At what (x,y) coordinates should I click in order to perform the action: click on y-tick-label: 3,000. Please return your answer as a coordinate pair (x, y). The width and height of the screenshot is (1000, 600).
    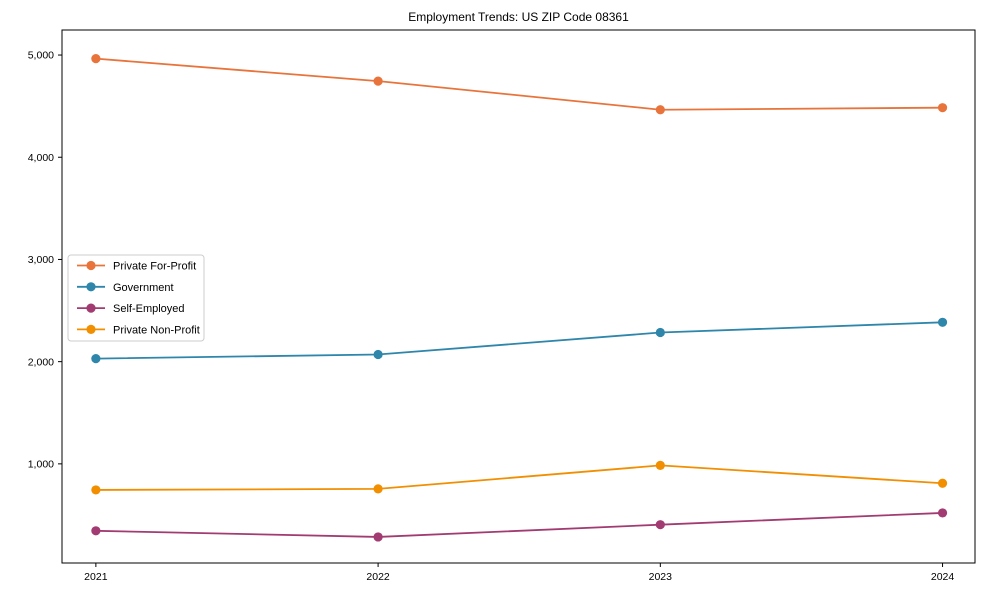
    Looking at the image, I should click on (41, 260).